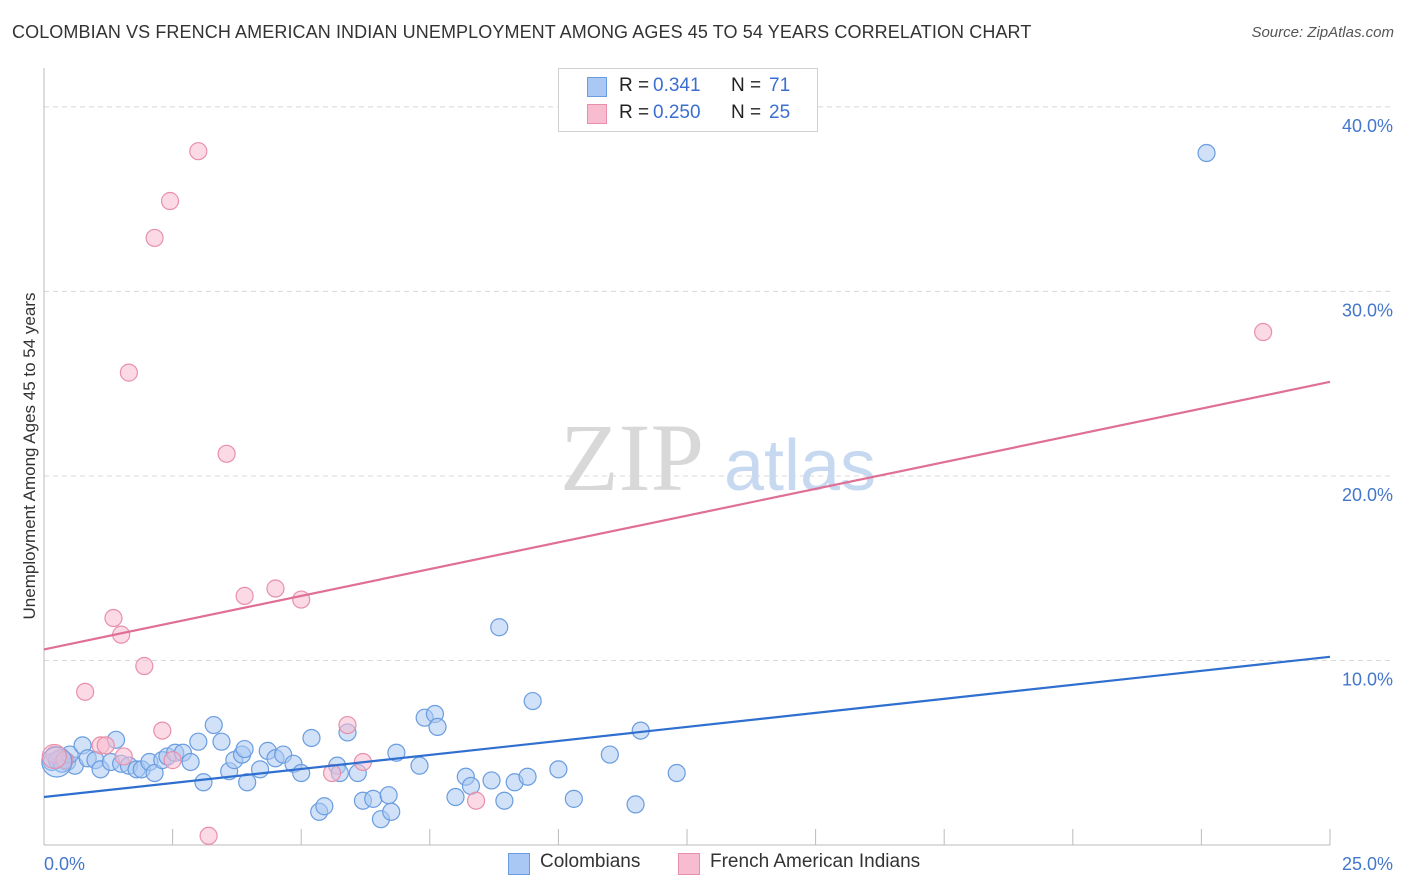 Image resolution: width=1406 pixels, height=892 pixels. I want to click on y-tick-label: 10.0%, so click(1367, 679).